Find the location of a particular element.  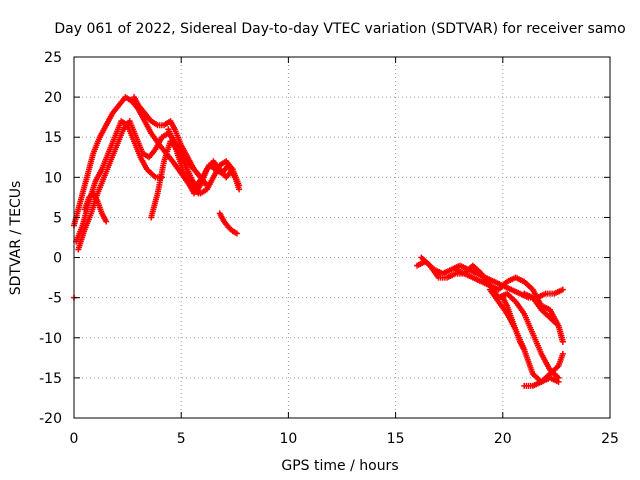

x-tick-label: 15 is located at coordinates (396, 439).